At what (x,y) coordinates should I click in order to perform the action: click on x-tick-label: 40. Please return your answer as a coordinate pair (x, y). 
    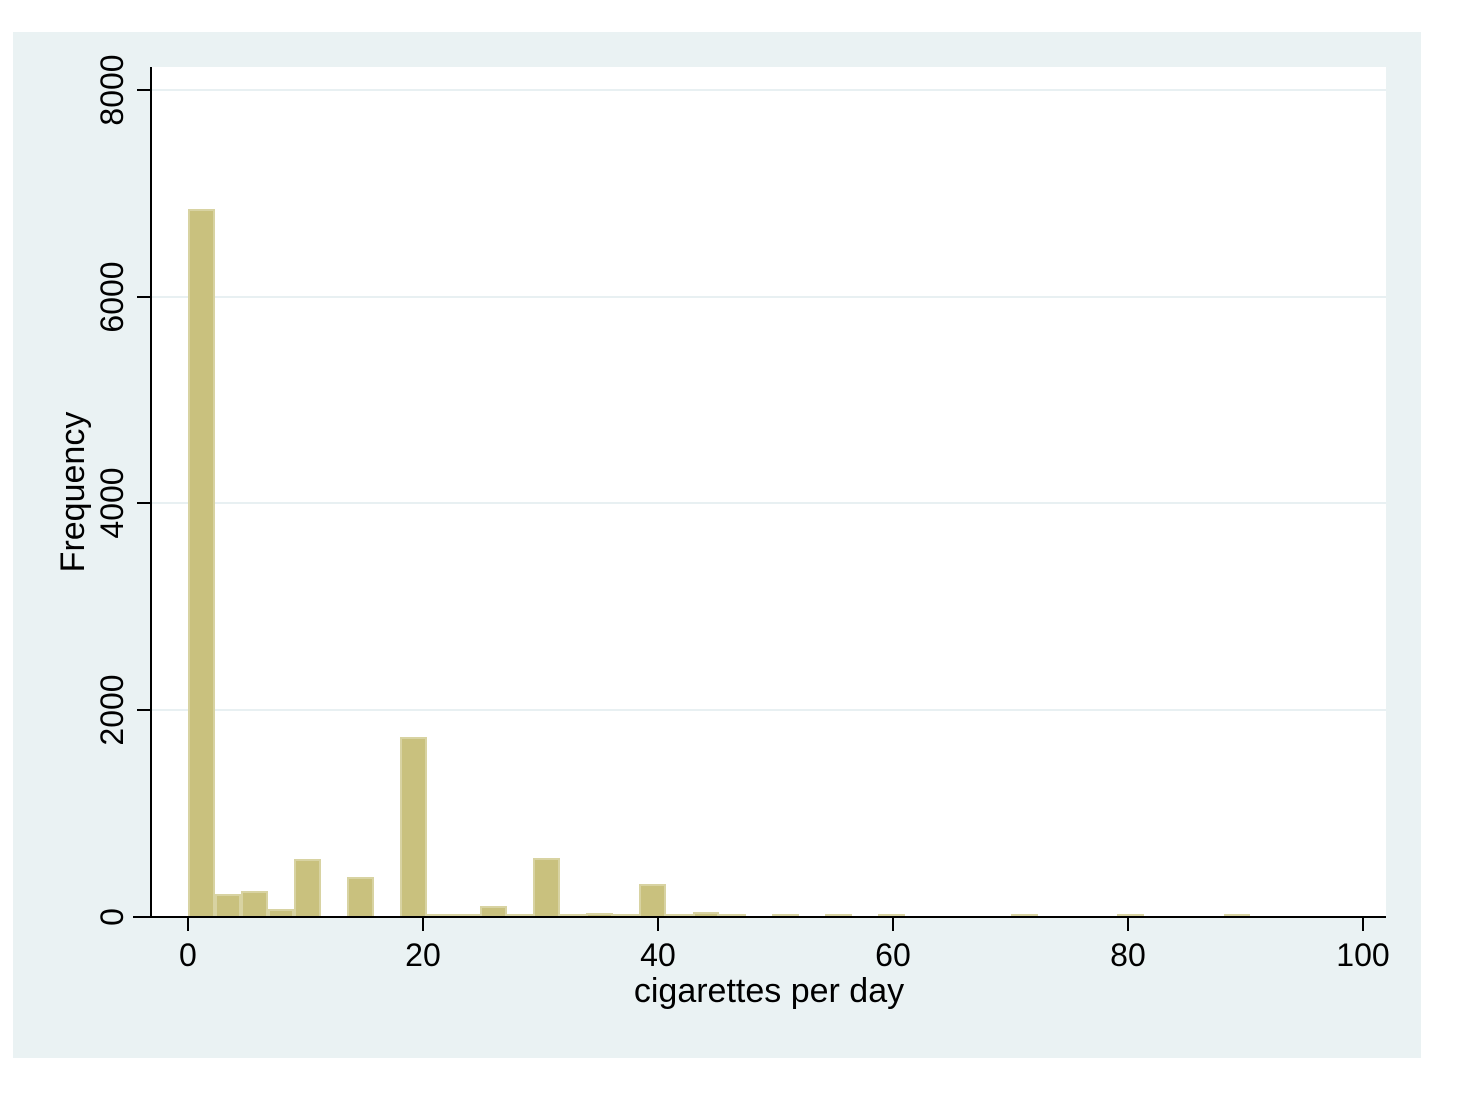
    Looking at the image, I should click on (658, 955).